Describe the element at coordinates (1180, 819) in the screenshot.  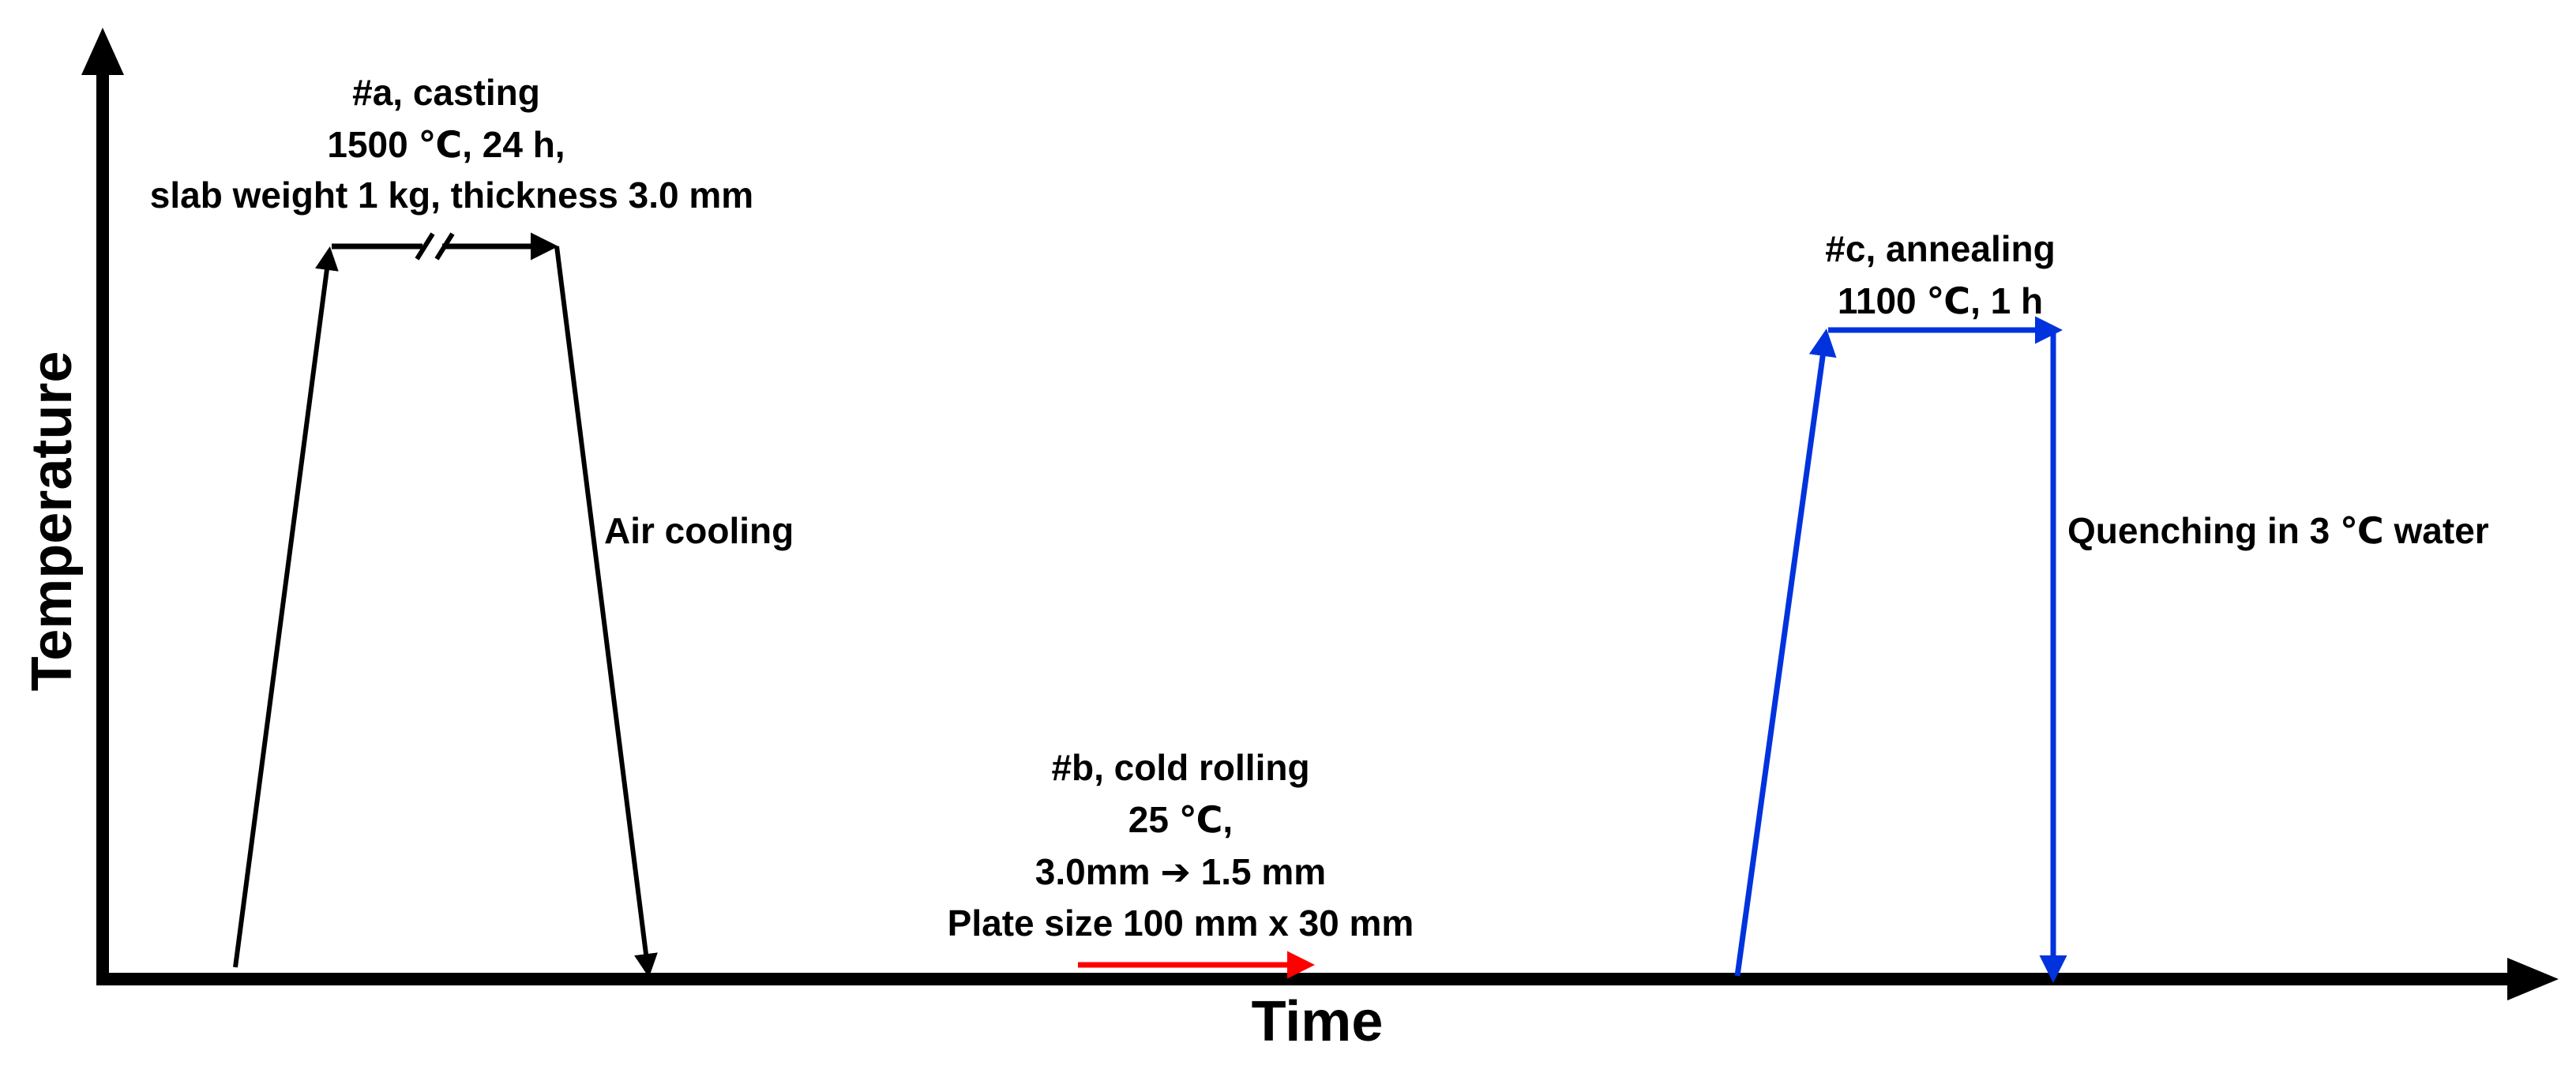
I see `cold-rolling-temperature: 25 ℃,` at that location.